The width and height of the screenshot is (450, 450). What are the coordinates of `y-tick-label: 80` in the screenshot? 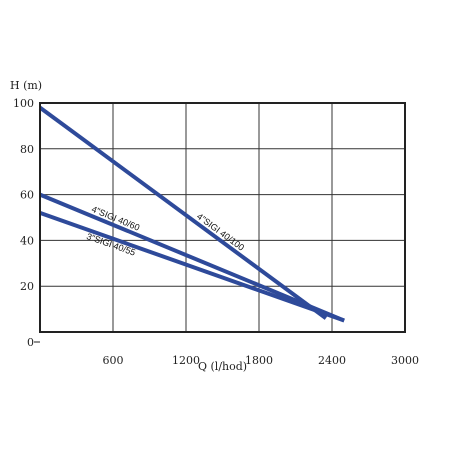 It's located at (27, 149).